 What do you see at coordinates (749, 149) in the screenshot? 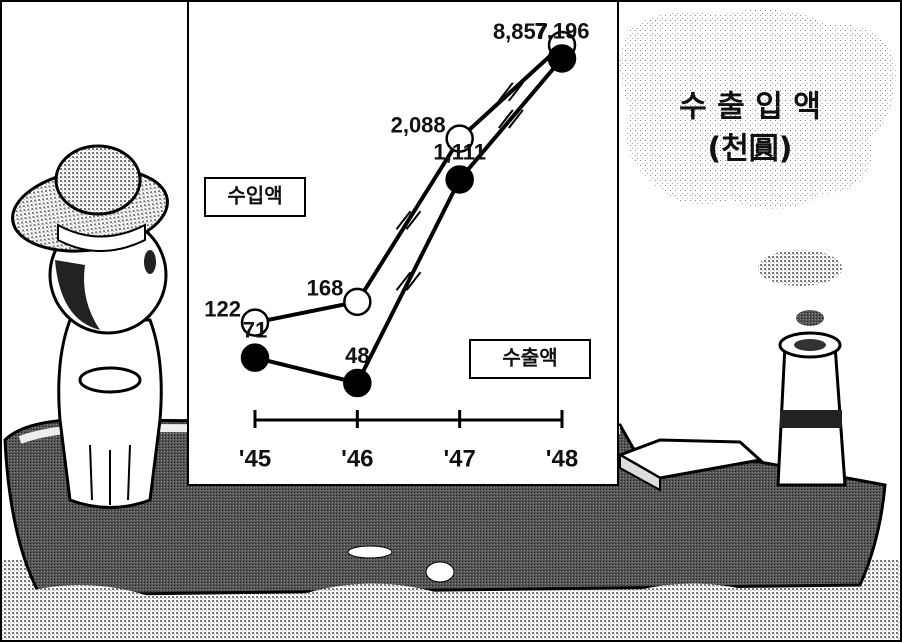
I see `chart-subtitle: (천圓)` at bounding box center [749, 149].